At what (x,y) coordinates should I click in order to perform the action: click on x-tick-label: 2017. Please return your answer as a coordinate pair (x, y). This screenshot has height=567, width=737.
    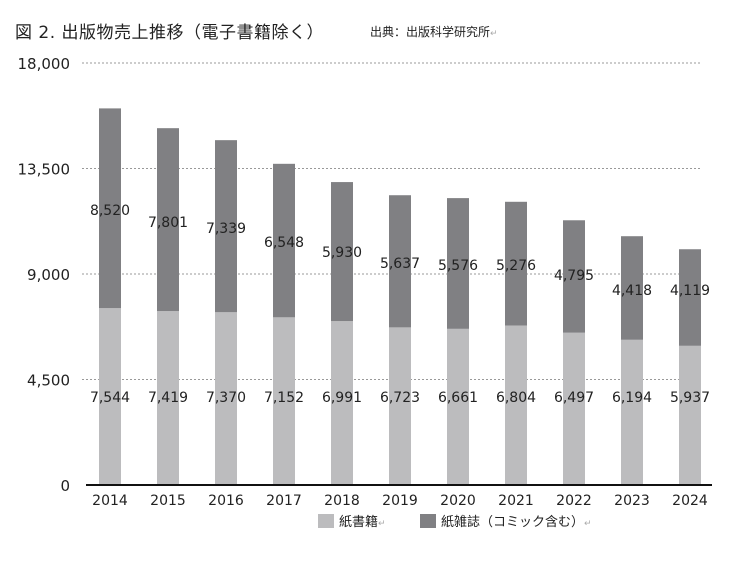
    Looking at the image, I should click on (284, 501).